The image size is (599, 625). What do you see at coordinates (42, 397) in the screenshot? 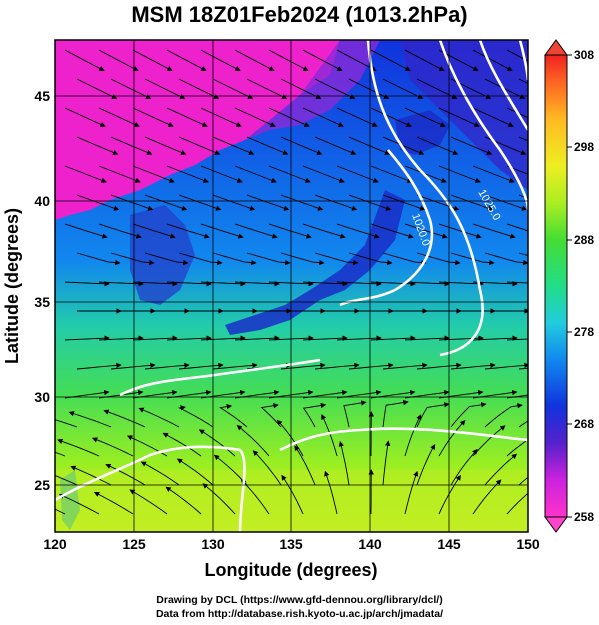
I see `y-tick-label: 30` at bounding box center [42, 397].